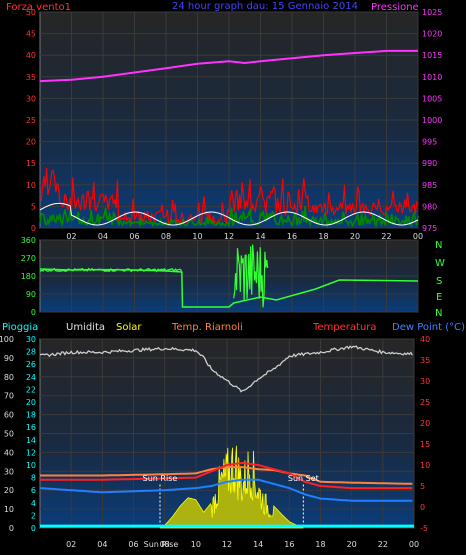 This screenshot has height=555, width=466. What do you see at coordinates (165, 544) in the screenshot?
I see `wx-x-tick: 08` at bounding box center [165, 544].